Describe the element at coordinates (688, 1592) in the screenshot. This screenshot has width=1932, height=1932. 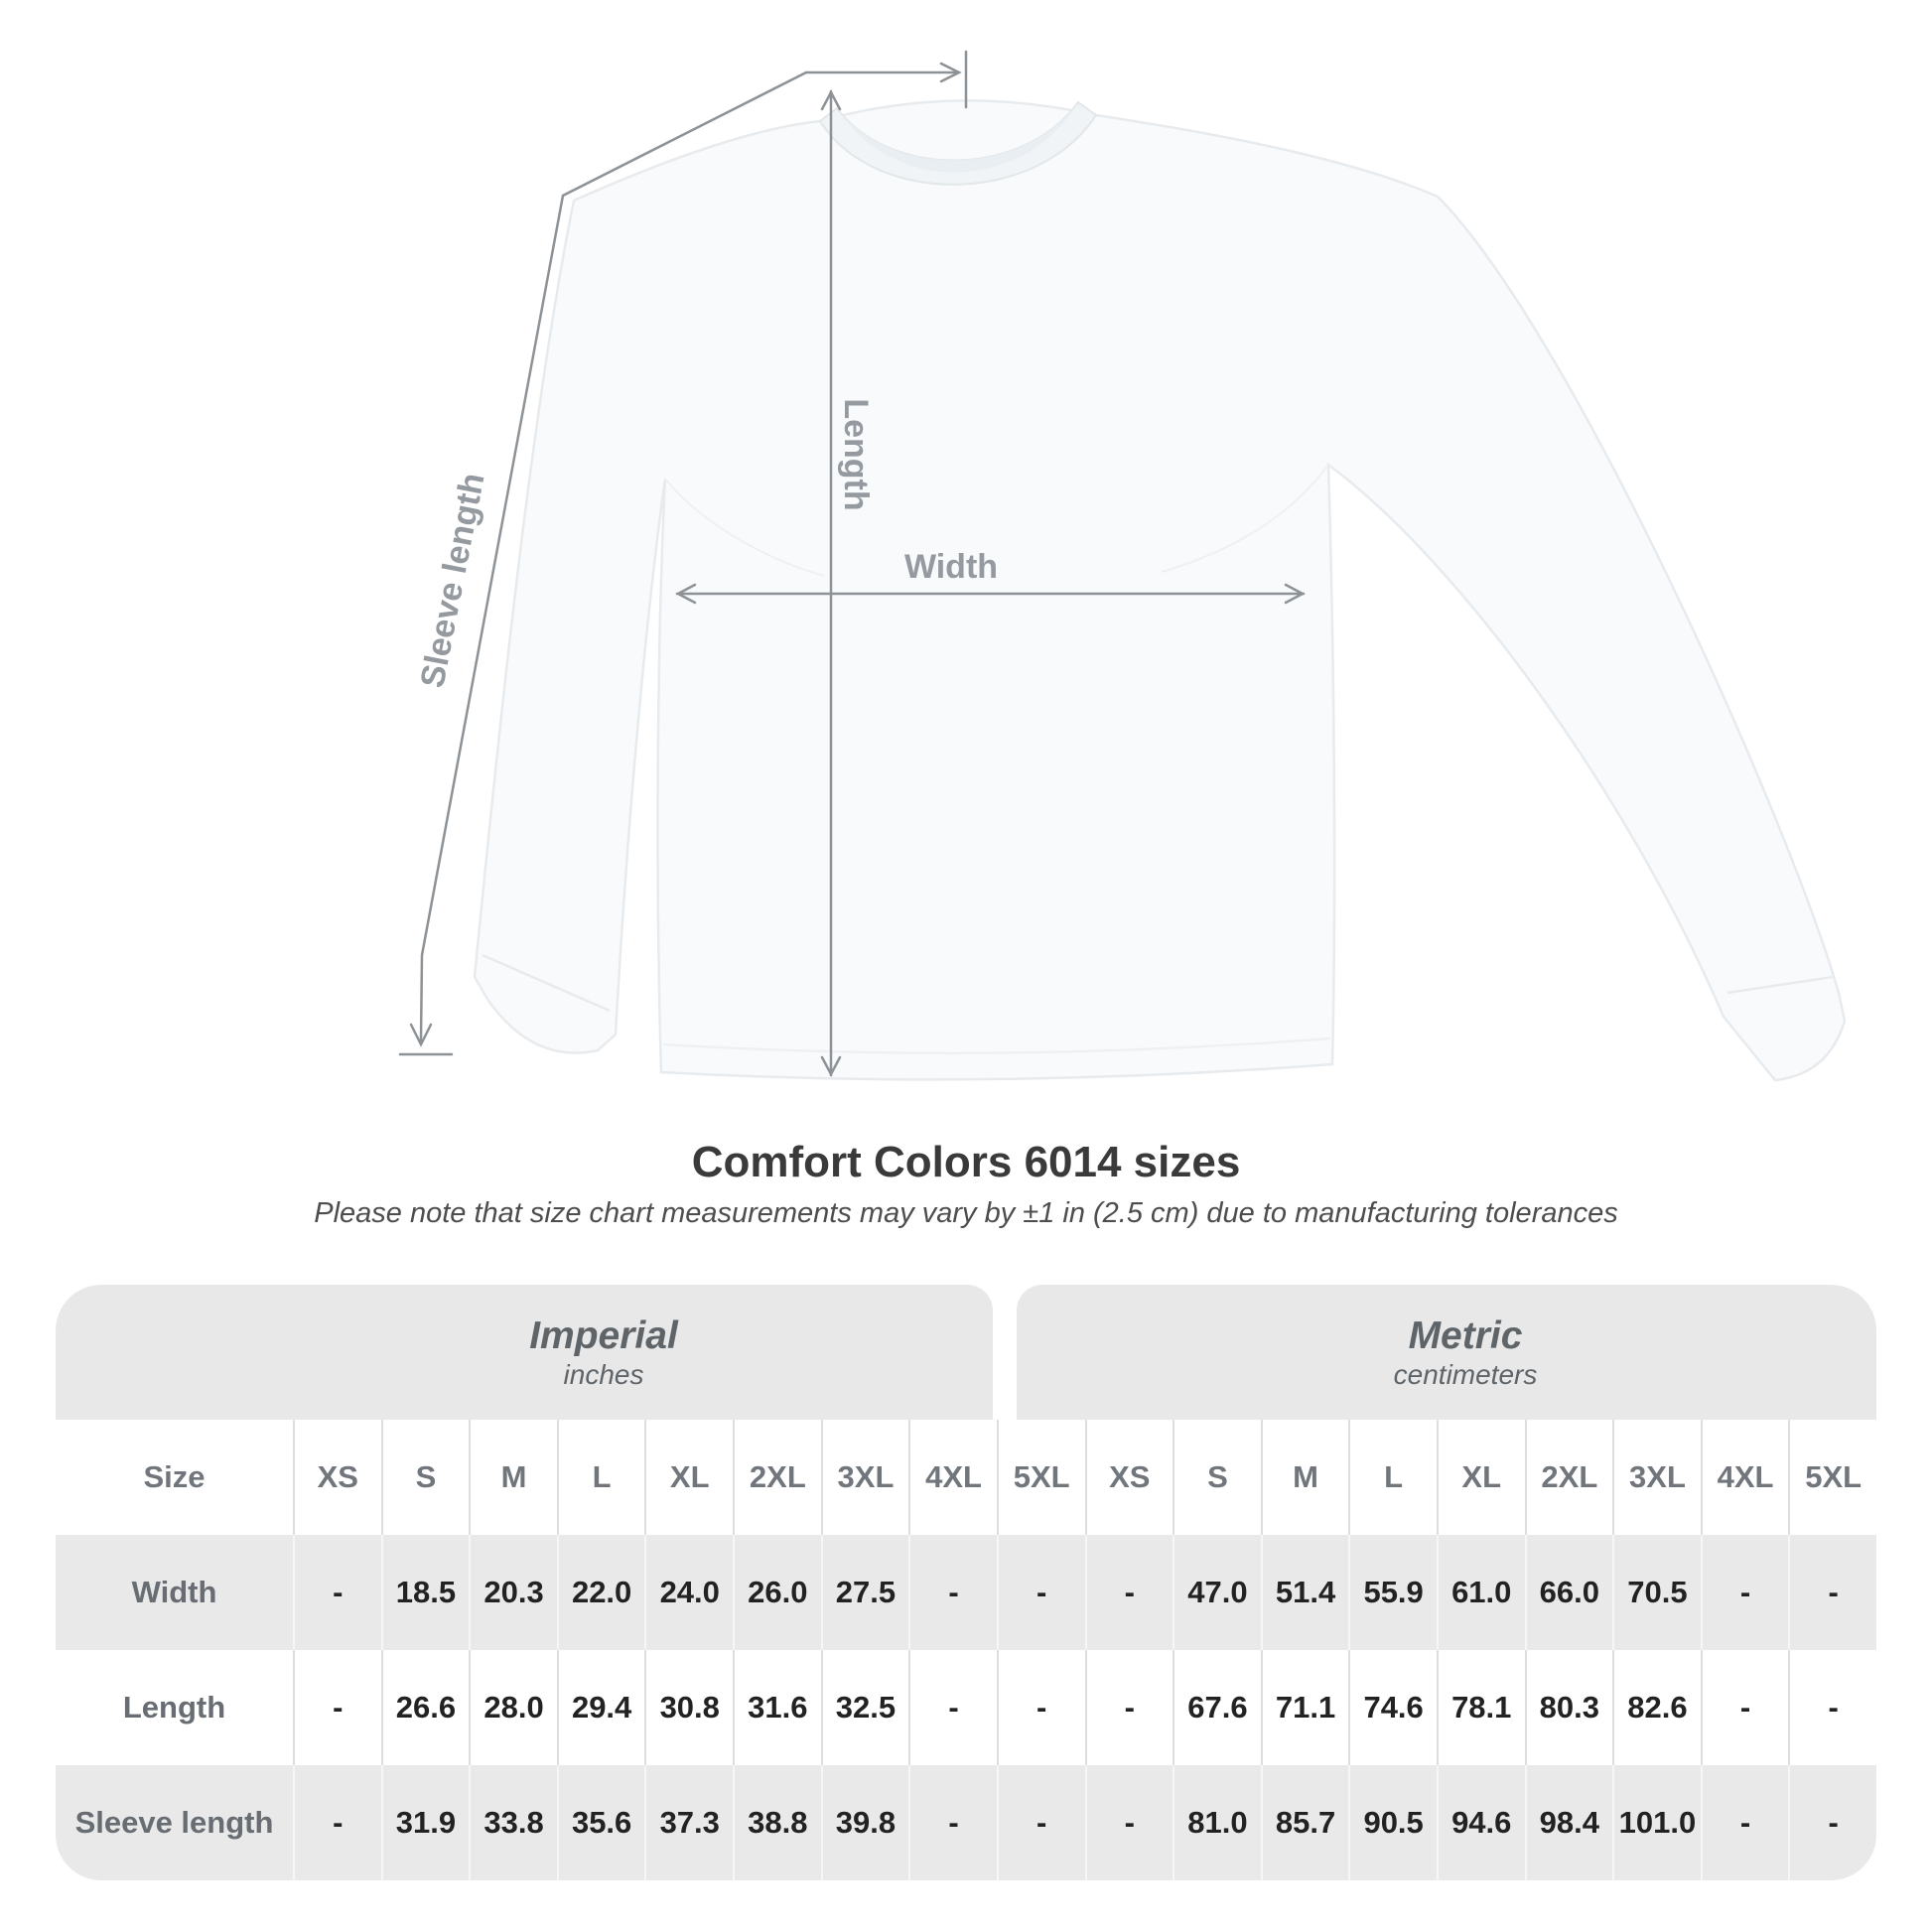
I see `cell: 24.0` at that location.